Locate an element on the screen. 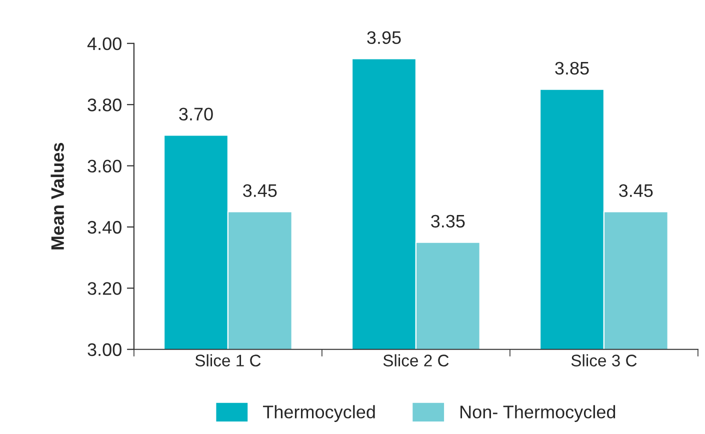 The height and width of the screenshot is (434, 705). y-tick-label: 3.80 is located at coordinates (105, 105).